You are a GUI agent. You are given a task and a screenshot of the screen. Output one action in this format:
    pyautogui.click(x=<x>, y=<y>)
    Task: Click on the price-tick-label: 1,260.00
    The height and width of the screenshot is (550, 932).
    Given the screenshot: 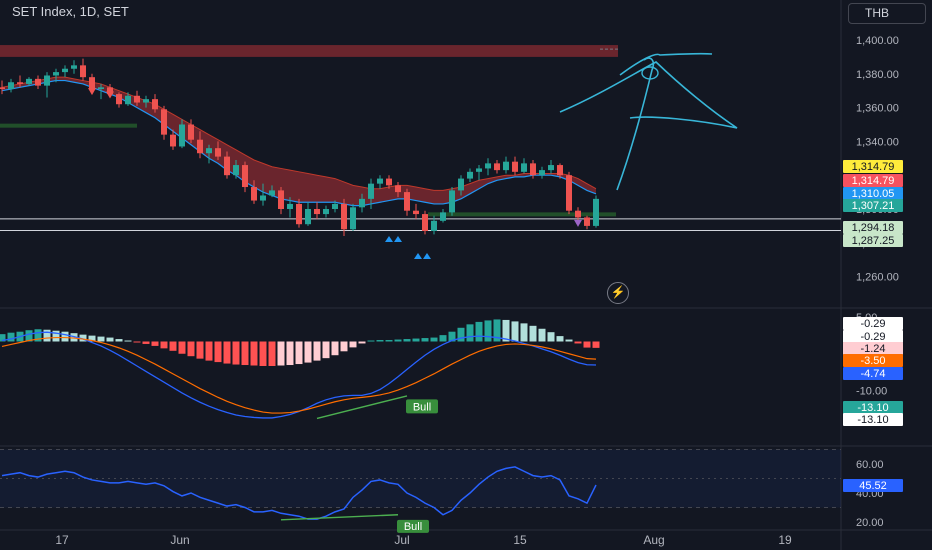 What is the action you would take?
    pyautogui.click(x=877, y=278)
    